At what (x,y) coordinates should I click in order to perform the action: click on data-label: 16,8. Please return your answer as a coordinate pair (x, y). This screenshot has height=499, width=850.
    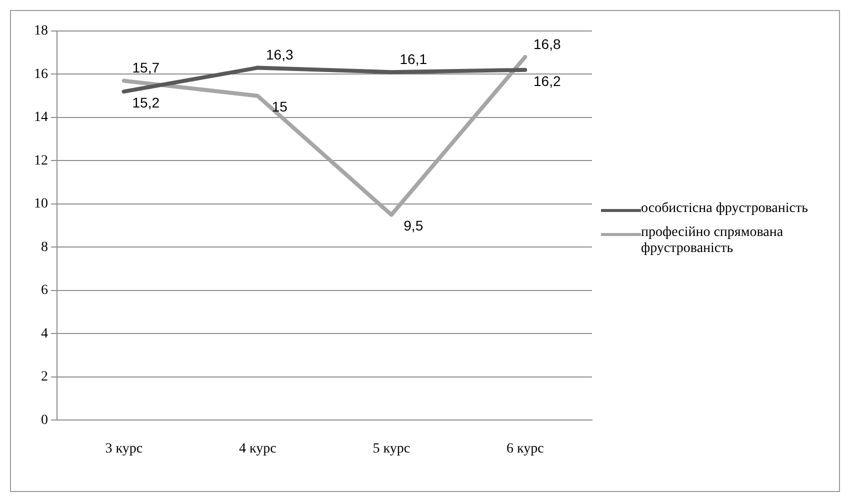
    Looking at the image, I should click on (547, 44).